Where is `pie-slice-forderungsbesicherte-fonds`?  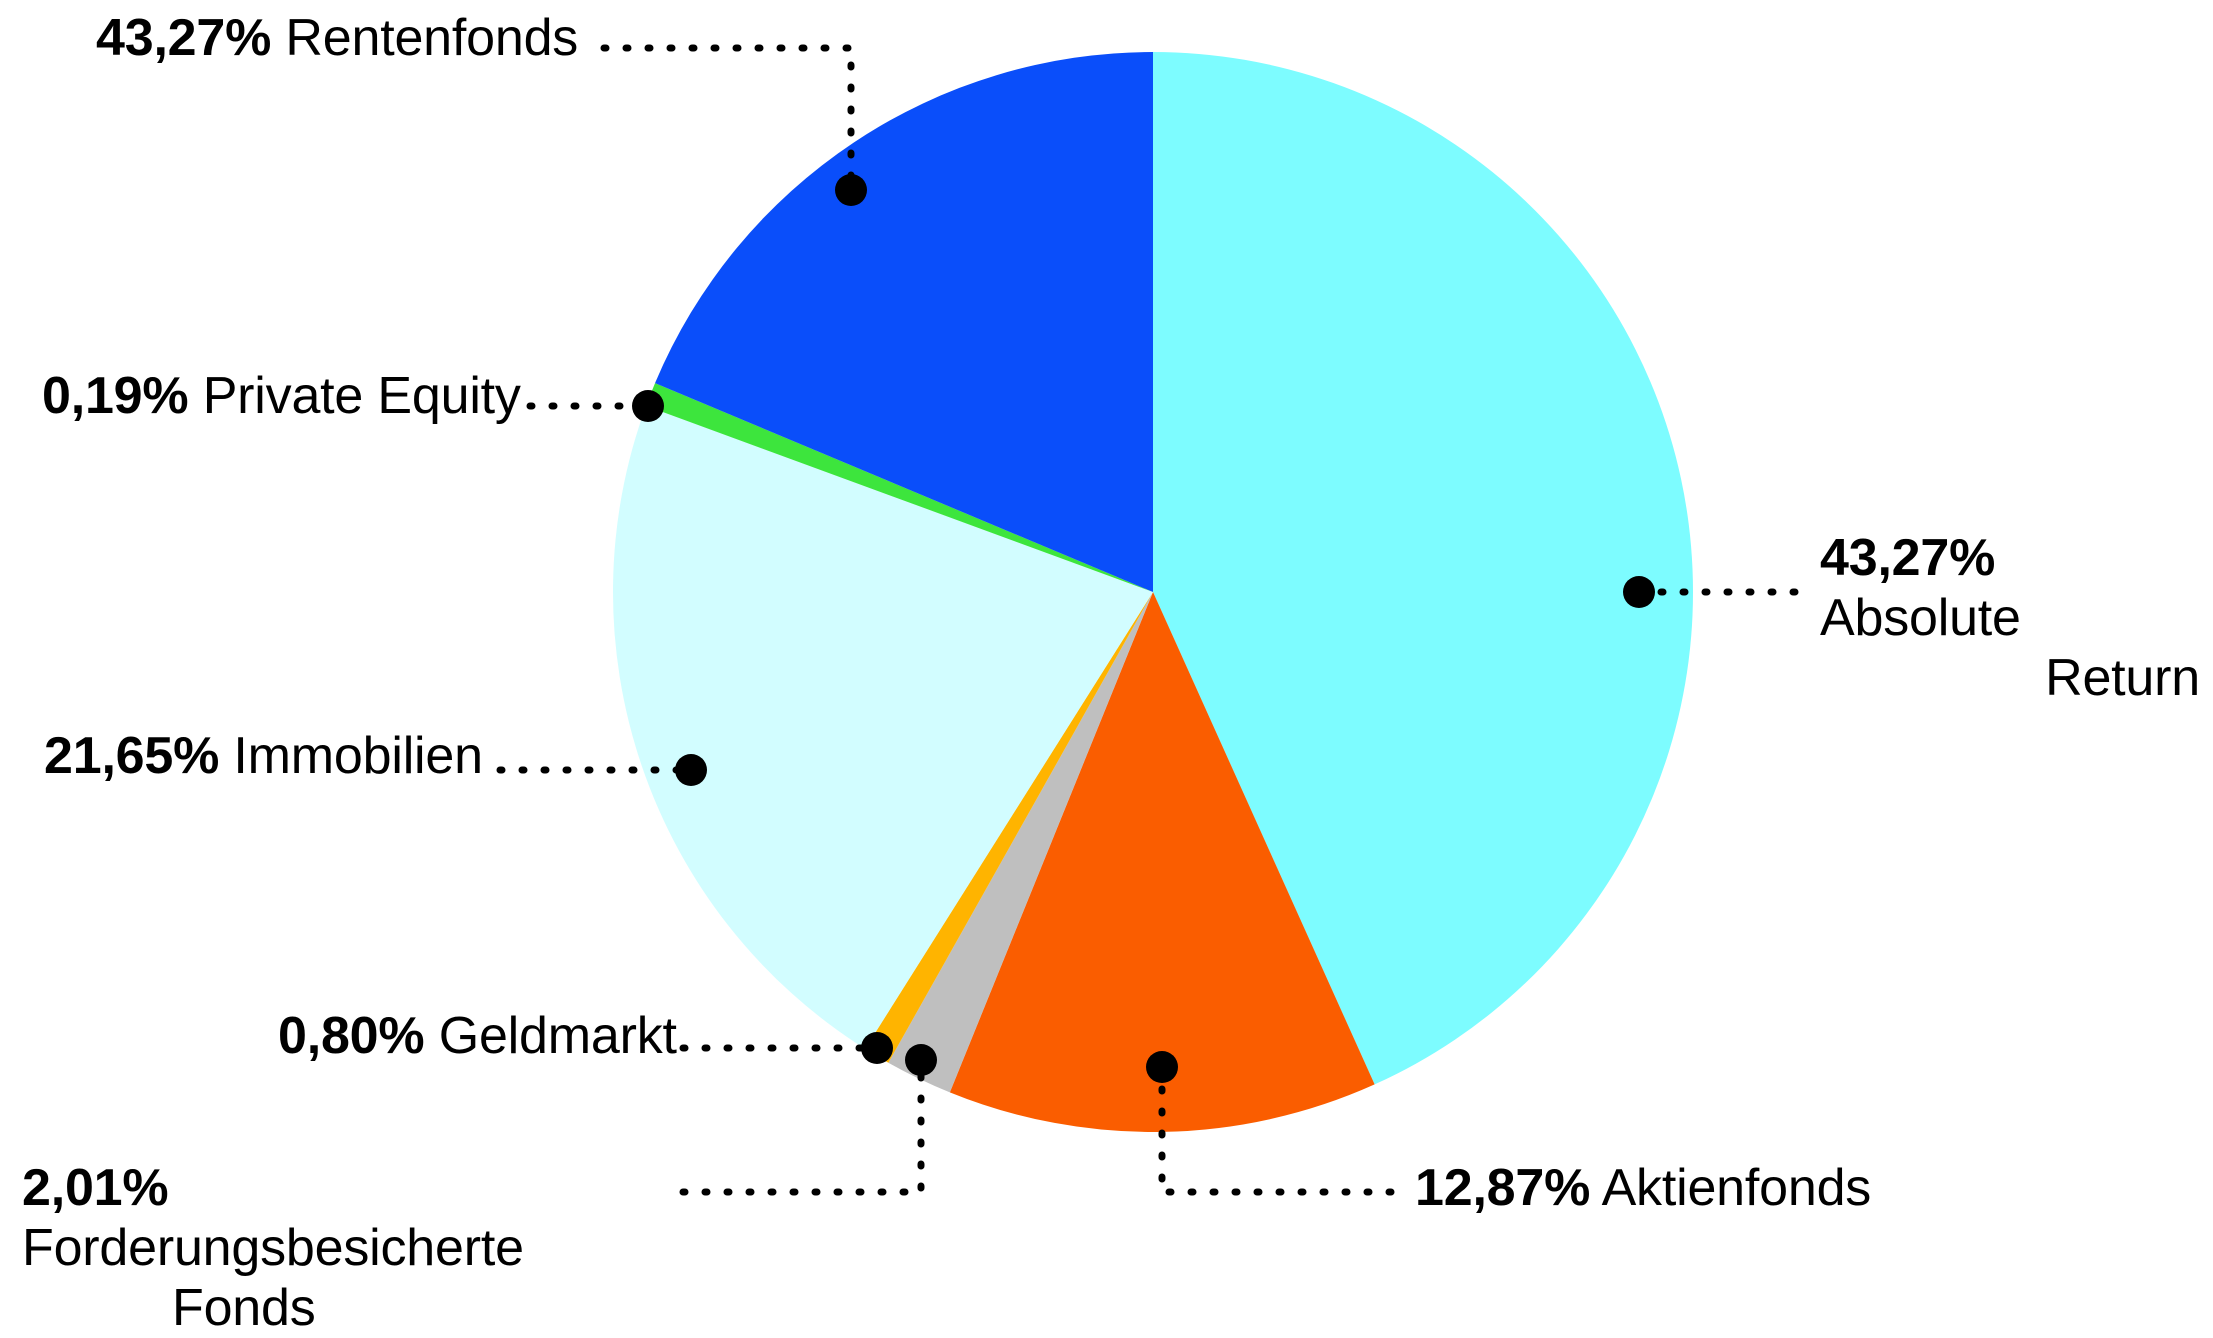 pie-slice-forderungsbesicherte-fonds is located at coordinates (1020, 842).